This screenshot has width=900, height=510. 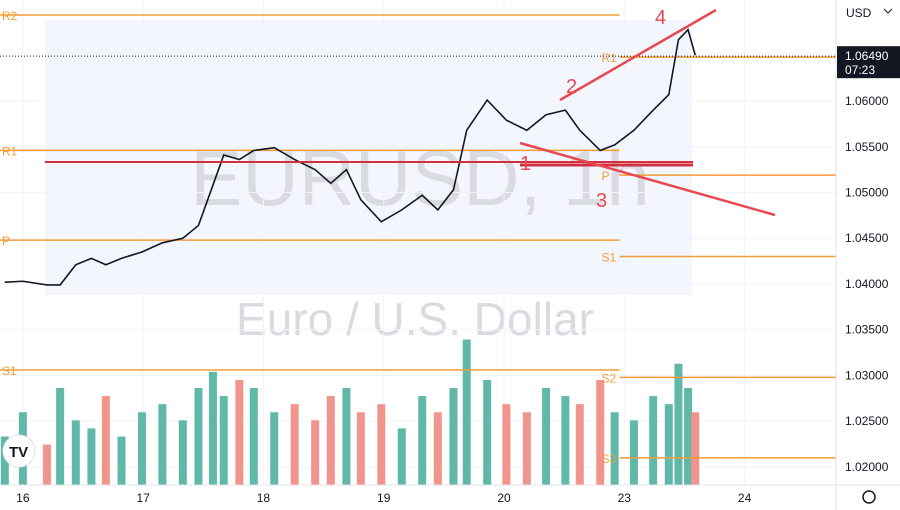 What do you see at coordinates (608, 459) in the screenshot?
I see `pivot-label: S3` at bounding box center [608, 459].